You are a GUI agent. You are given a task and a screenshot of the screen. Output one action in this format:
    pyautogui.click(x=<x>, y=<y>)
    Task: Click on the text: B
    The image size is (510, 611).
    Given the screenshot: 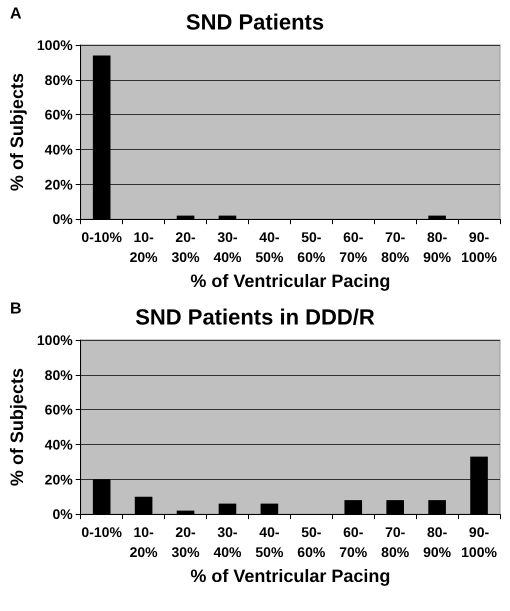 What is the action you would take?
    pyautogui.click(x=16, y=309)
    